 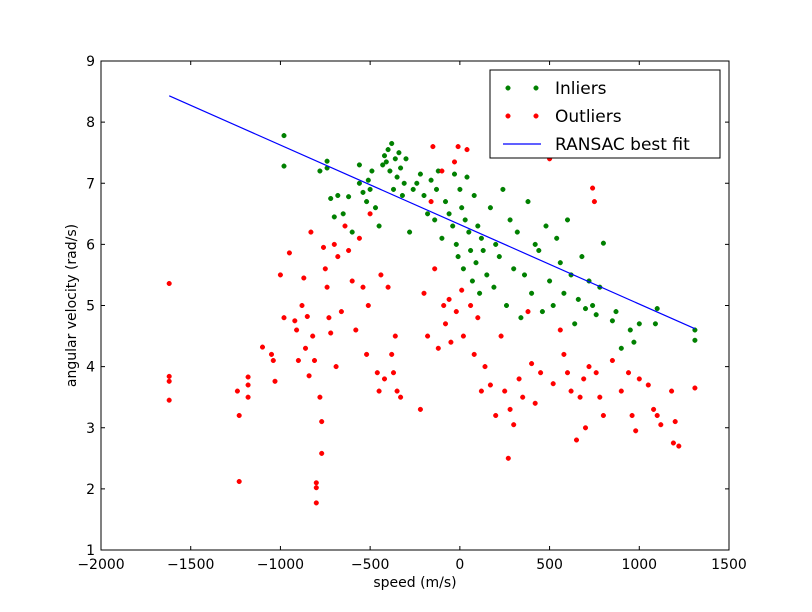 I want to click on y-tick-label: 7, so click(x=90, y=184).